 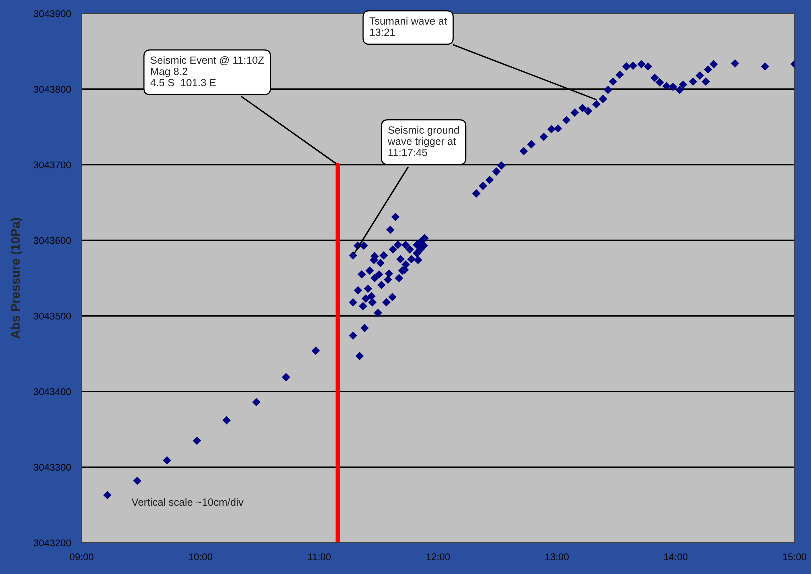 What do you see at coordinates (207, 71) in the screenshot?
I see `annotation: Seismic Event @ 11:10Z Mag 8.2 4.5 S 101.3 E` at bounding box center [207, 71].